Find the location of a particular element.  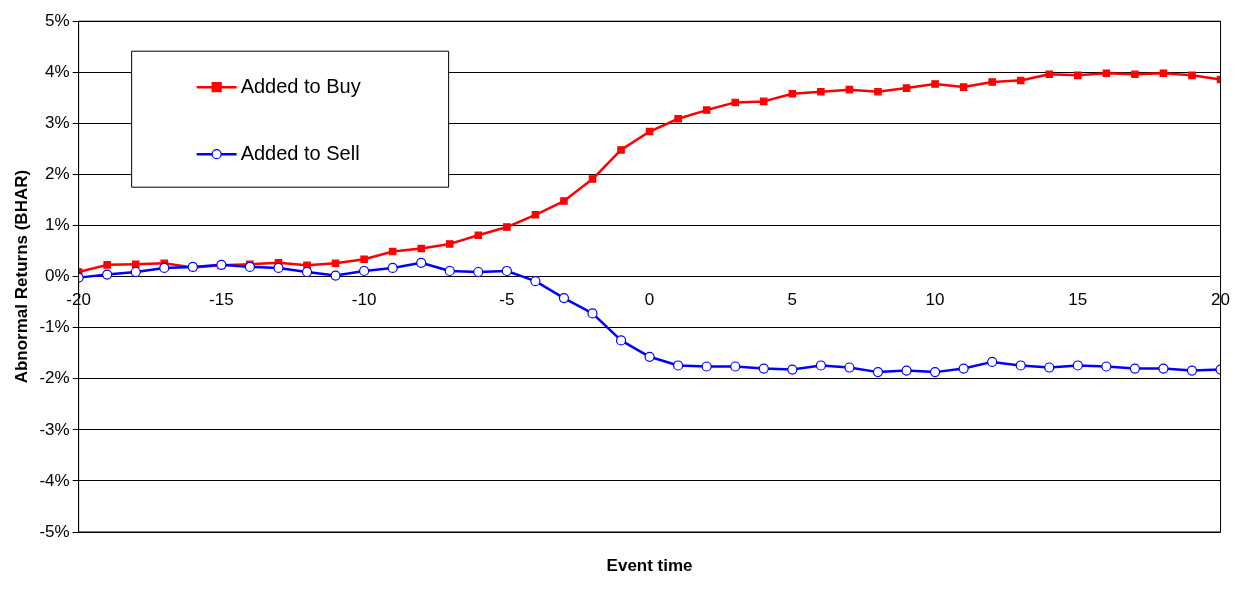

y-tick-label: 4% is located at coordinates (57, 71).